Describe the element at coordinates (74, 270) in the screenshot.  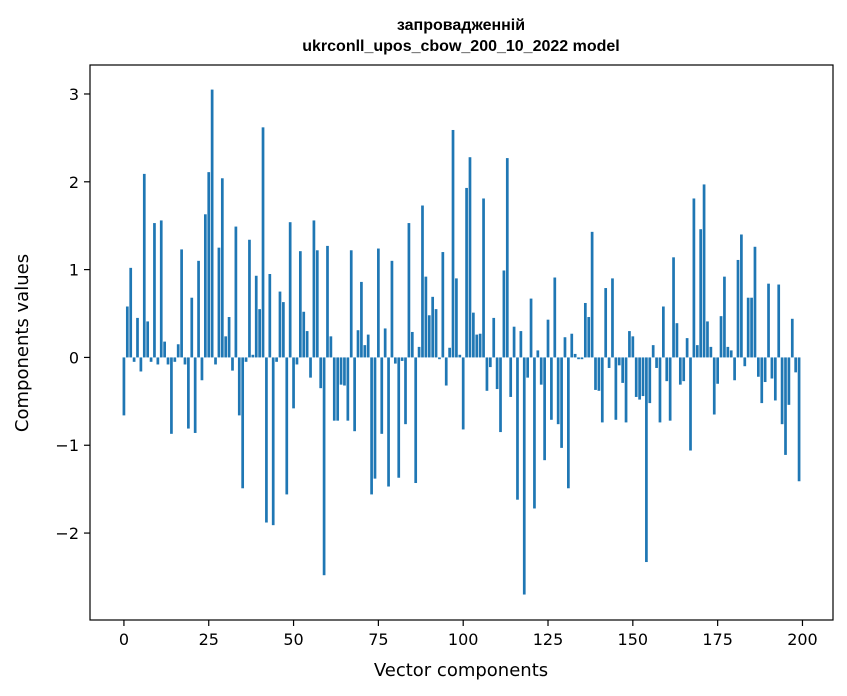
I see `y-tick-label: 1` at that location.